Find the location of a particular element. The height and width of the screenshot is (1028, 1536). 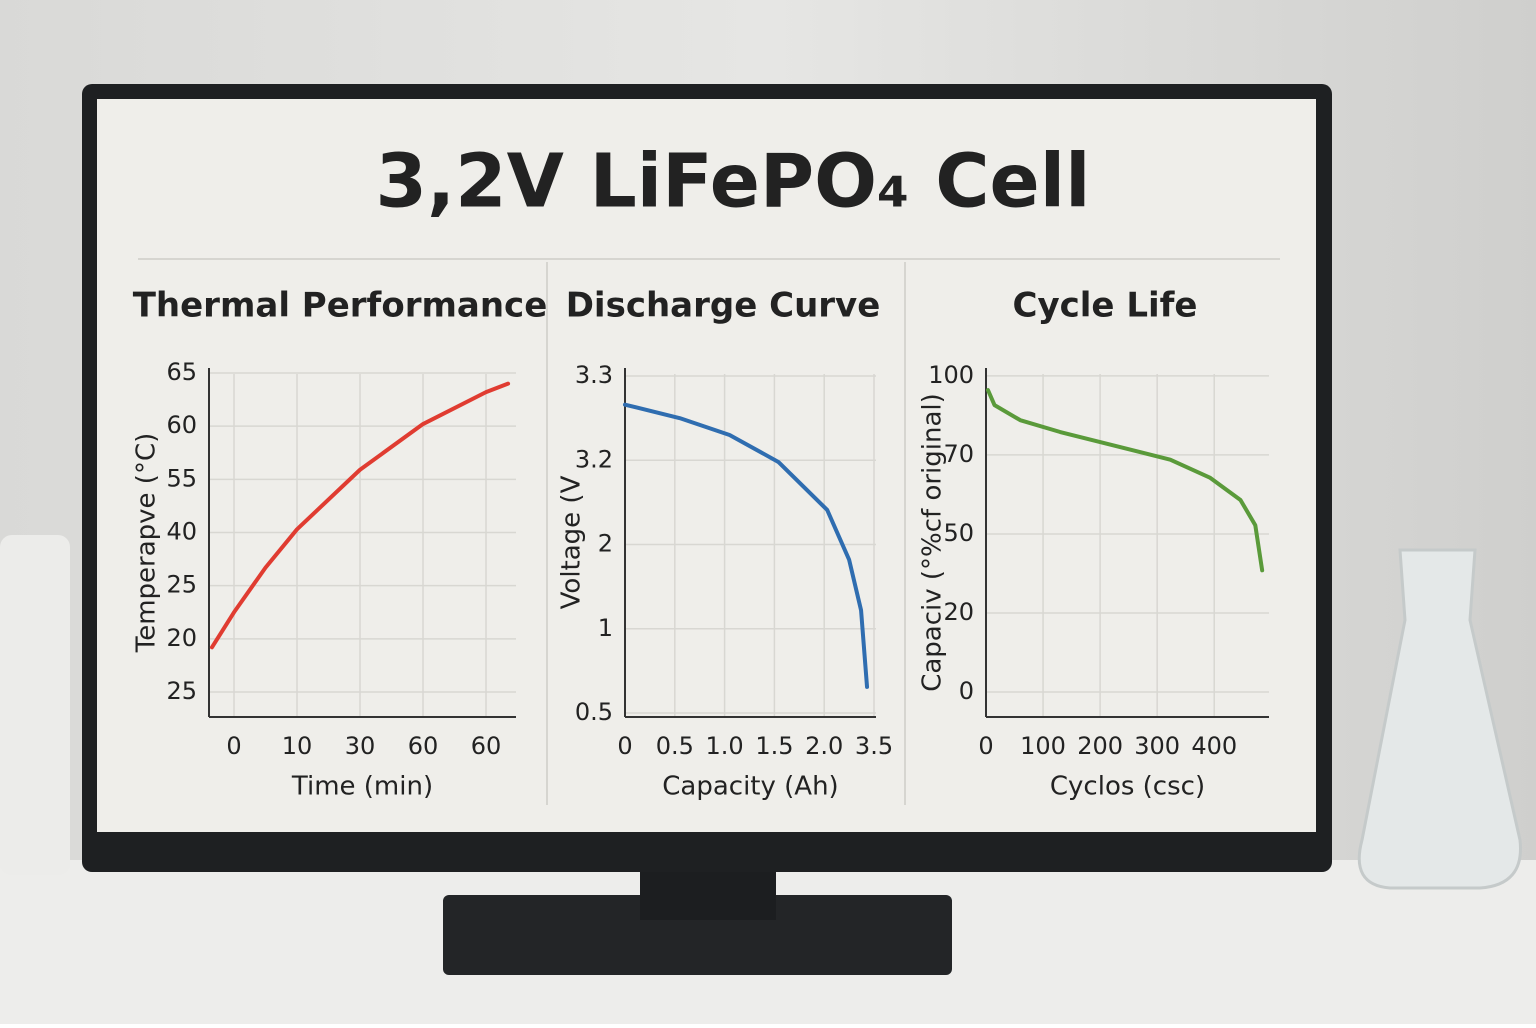

y-tick-label: 3.2 is located at coordinates (594, 459).